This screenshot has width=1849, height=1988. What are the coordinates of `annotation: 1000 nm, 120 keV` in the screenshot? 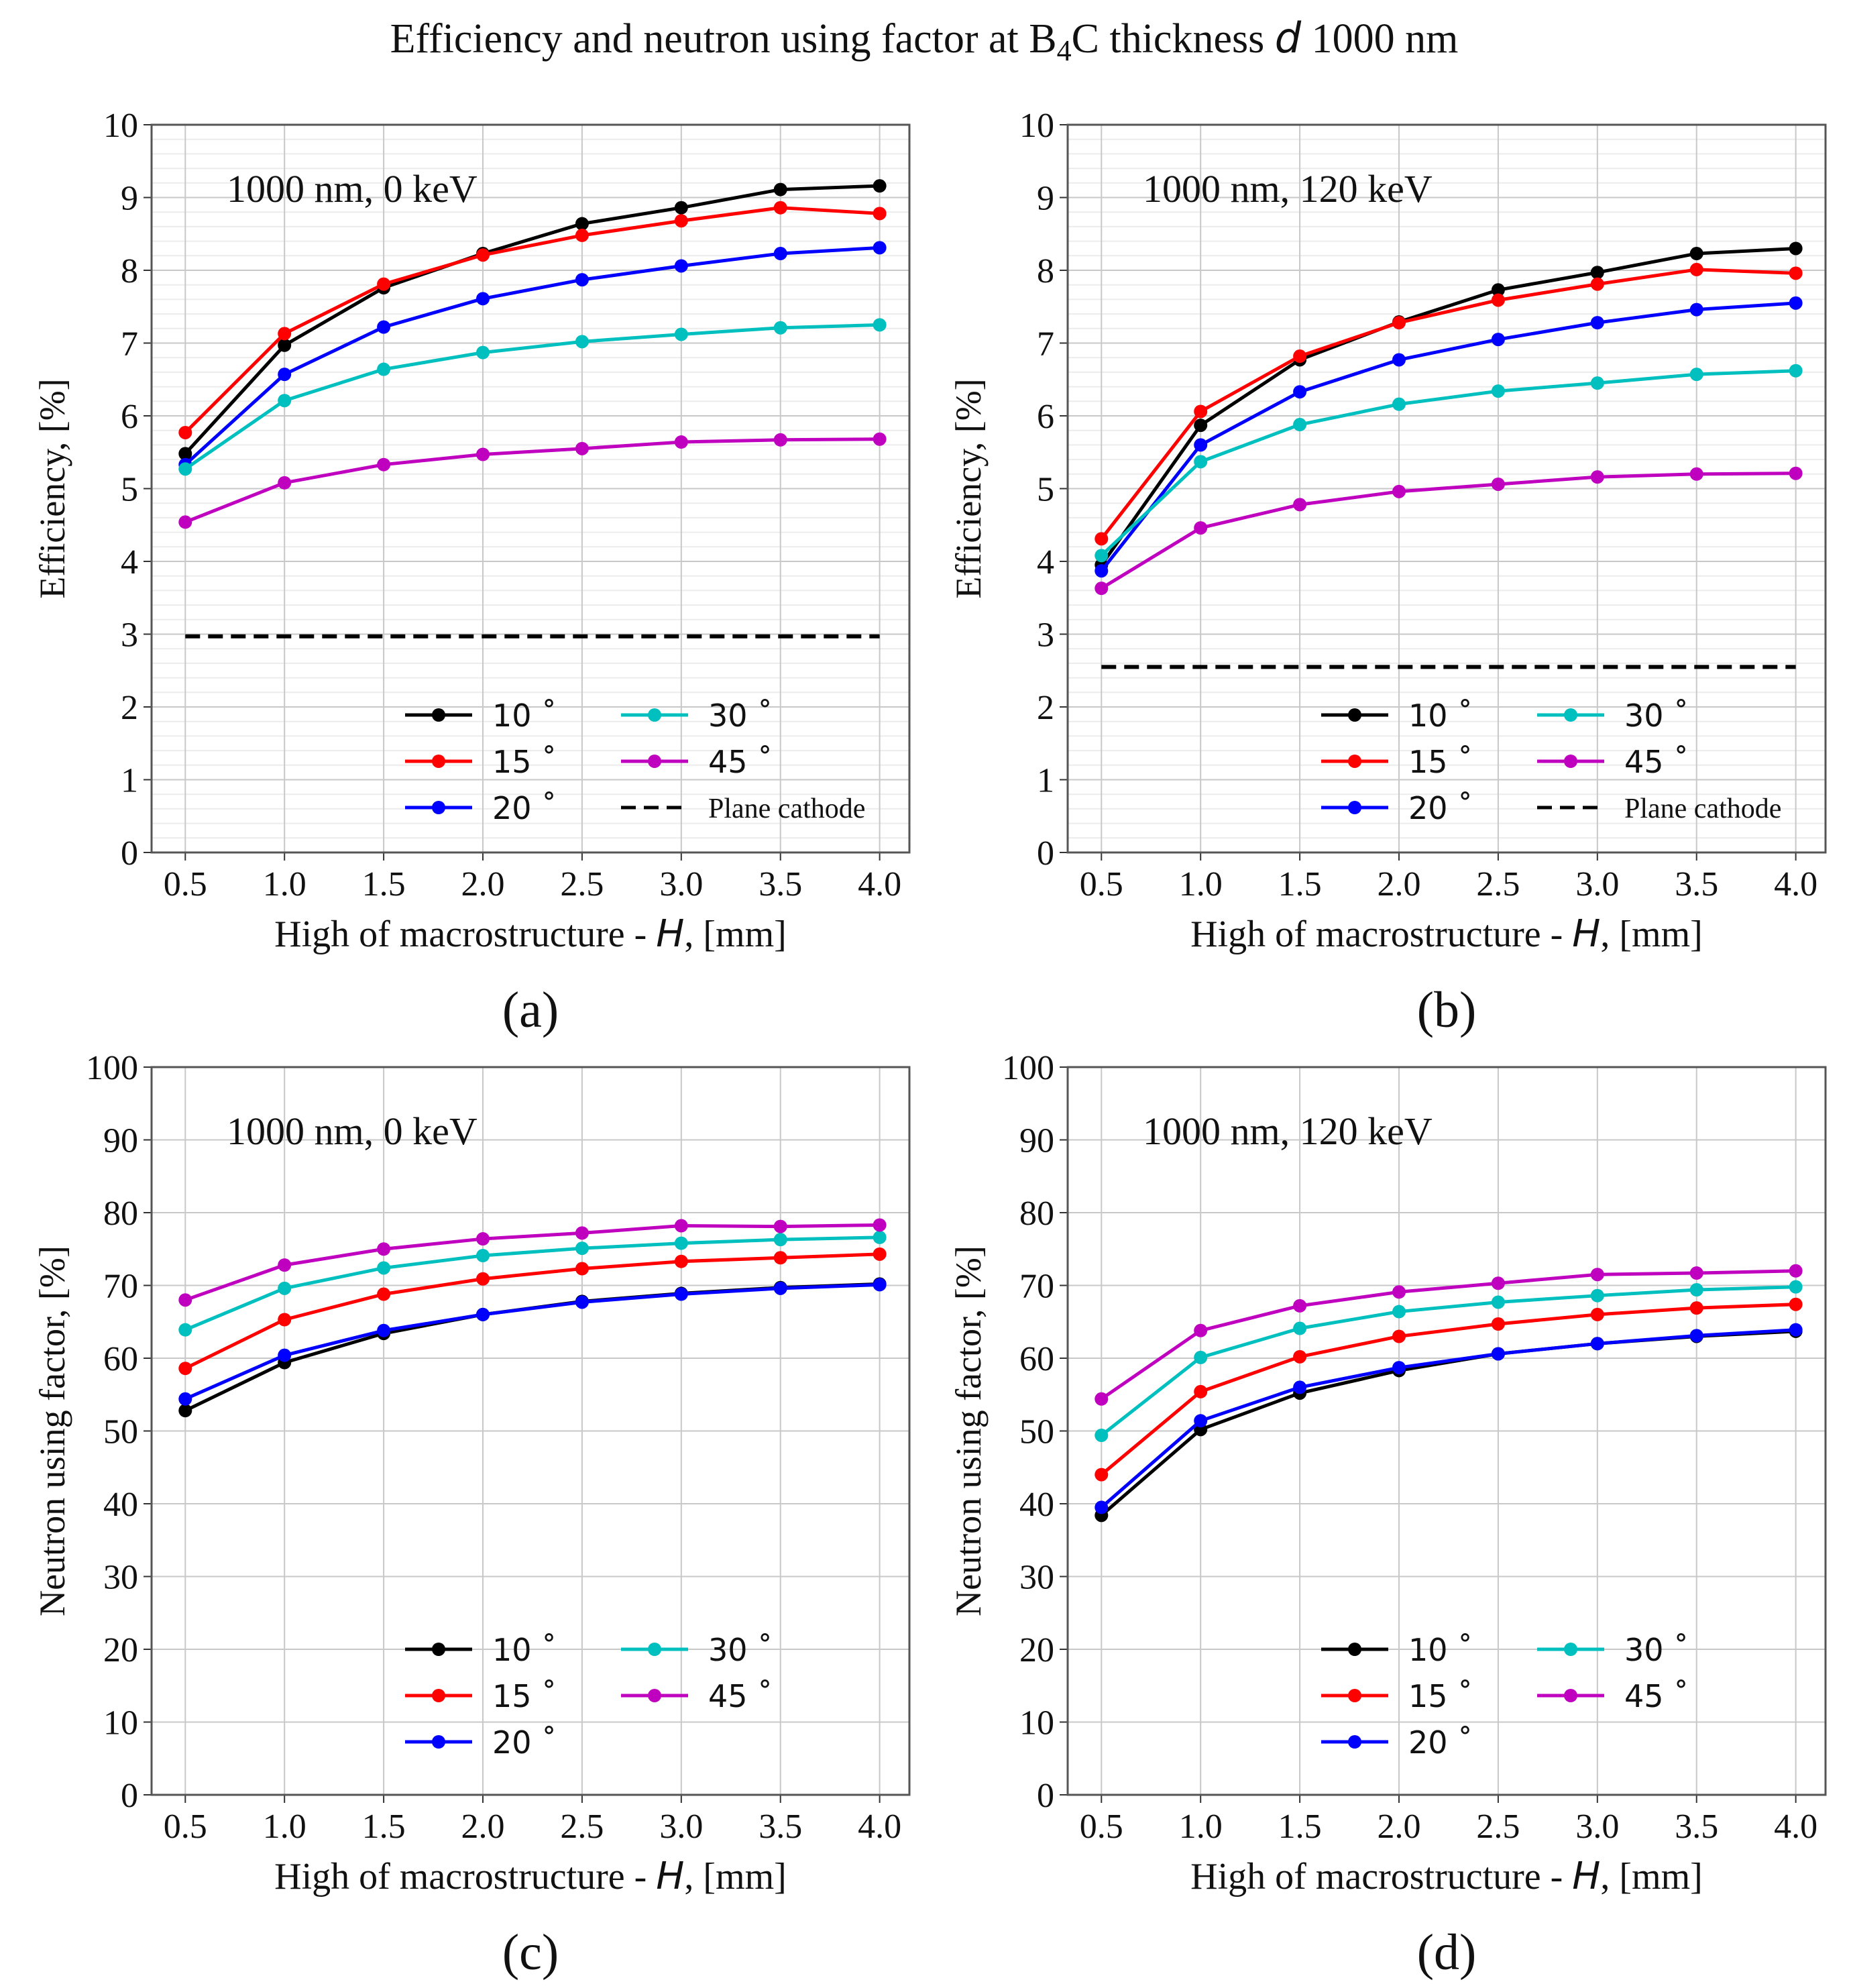 It's located at (1288, 1131).